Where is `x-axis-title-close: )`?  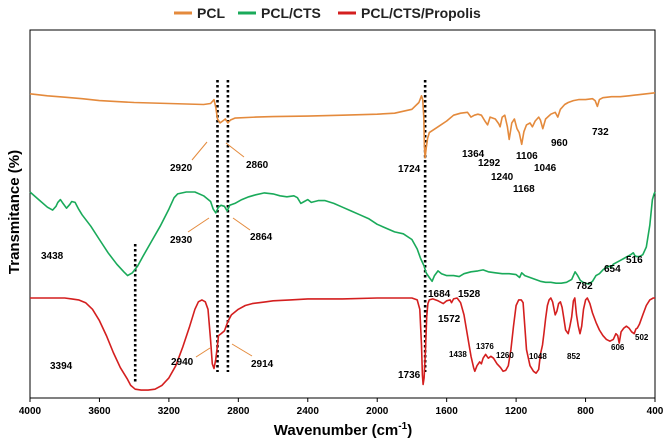
x-axis-title-close: ) is located at coordinates (409, 430).